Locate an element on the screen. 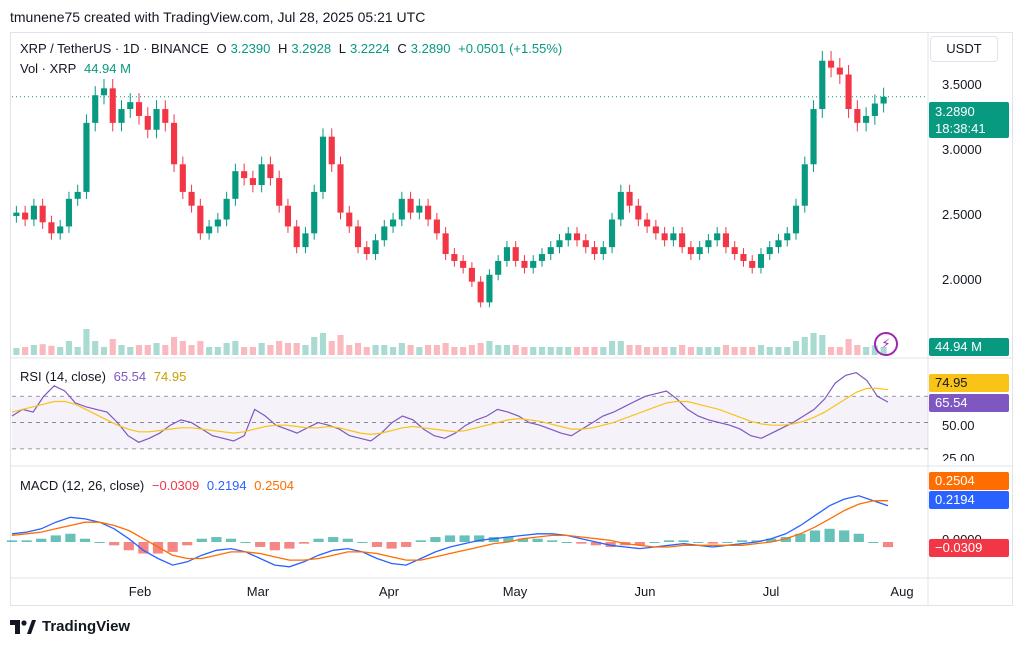 The height and width of the screenshot is (647, 1024). rsi-label: RSI (14, close) is located at coordinates (63, 376).